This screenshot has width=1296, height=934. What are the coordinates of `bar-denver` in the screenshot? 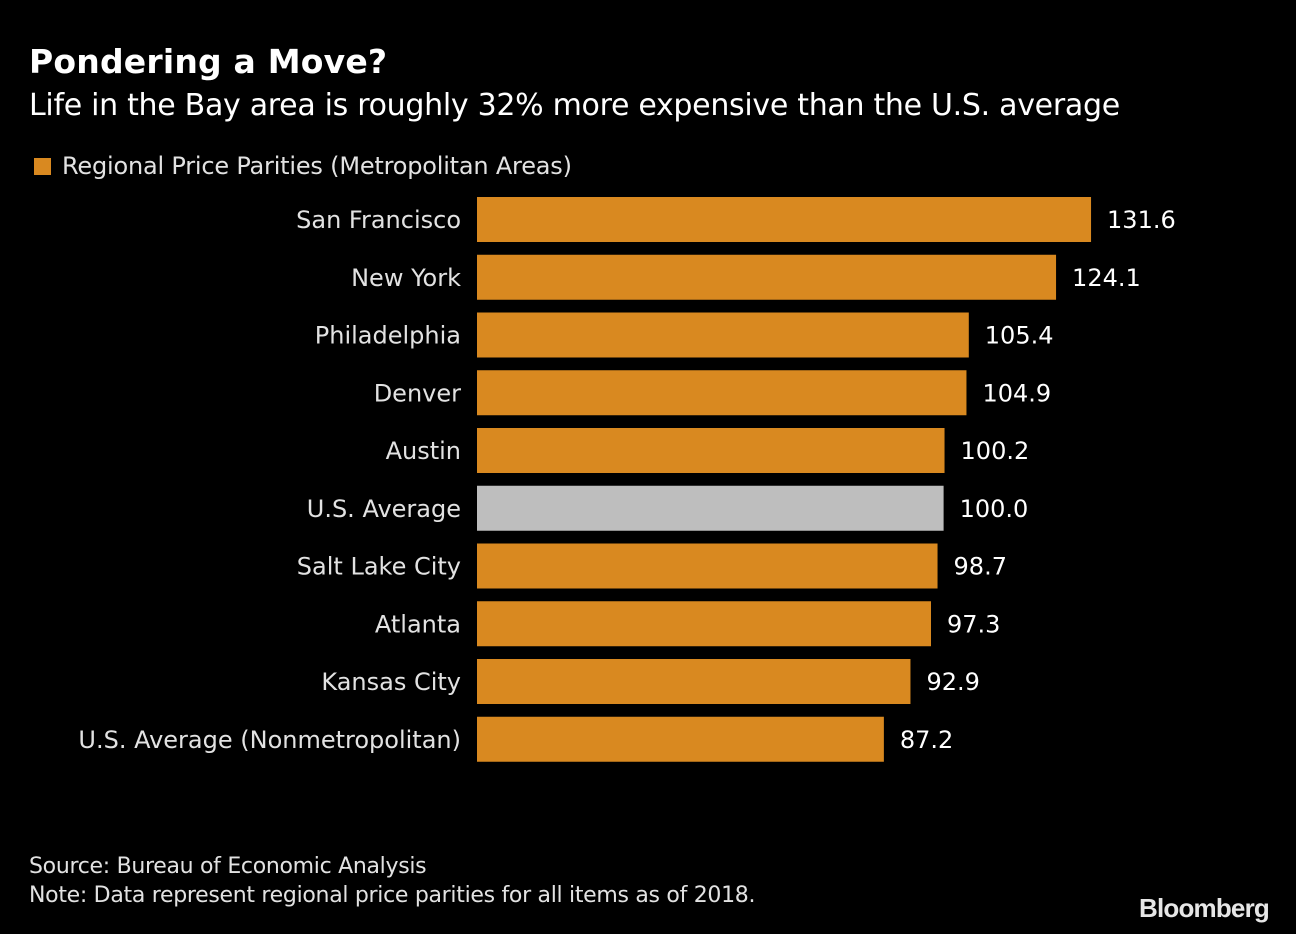 It's located at (722, 393).